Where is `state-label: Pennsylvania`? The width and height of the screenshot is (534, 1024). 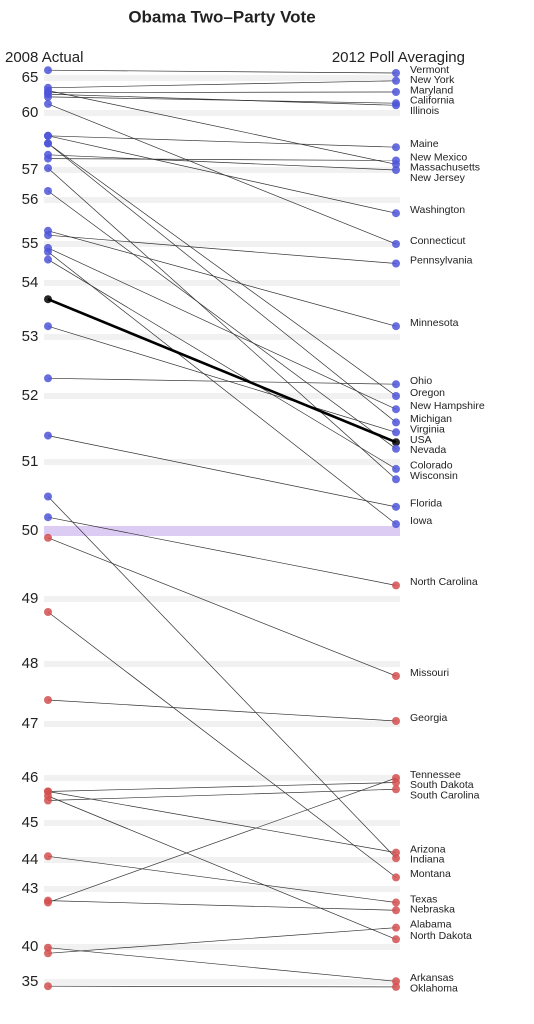
state-label: Pennsylvania is located at coordinates (441, 260).